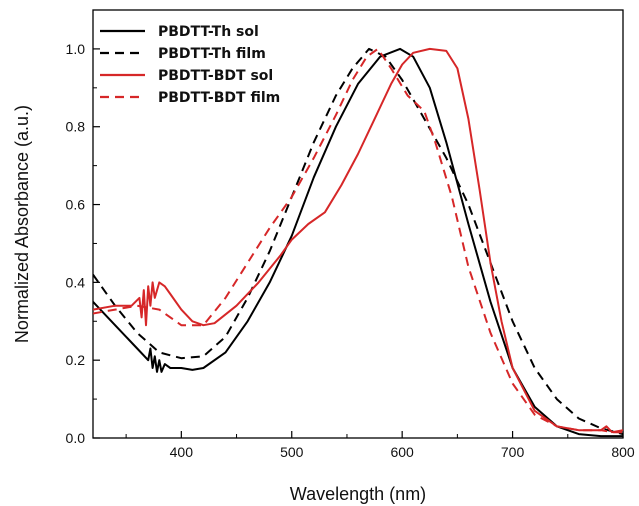 This screenshot has height=506, width=639. I want to click on legend-label: PBDTT-Th film, so click(212, 54).